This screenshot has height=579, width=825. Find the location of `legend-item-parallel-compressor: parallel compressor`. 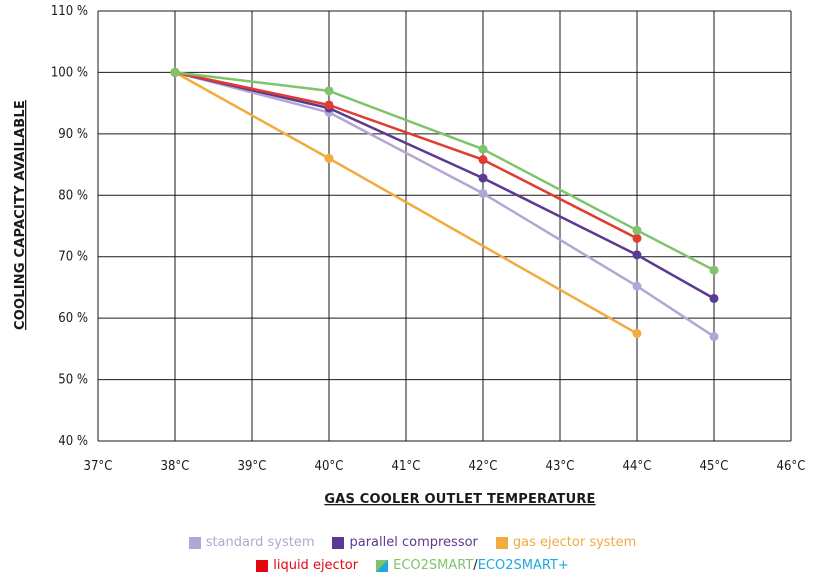

legend-item-parallel-compressor: parallel compressor is located at coordinates (405, 542).